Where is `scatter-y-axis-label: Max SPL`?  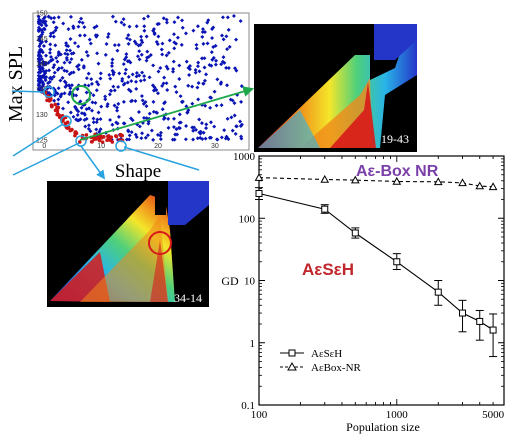
scatter-y-axis-label: Max SPL is located at coordinates (16, 84).